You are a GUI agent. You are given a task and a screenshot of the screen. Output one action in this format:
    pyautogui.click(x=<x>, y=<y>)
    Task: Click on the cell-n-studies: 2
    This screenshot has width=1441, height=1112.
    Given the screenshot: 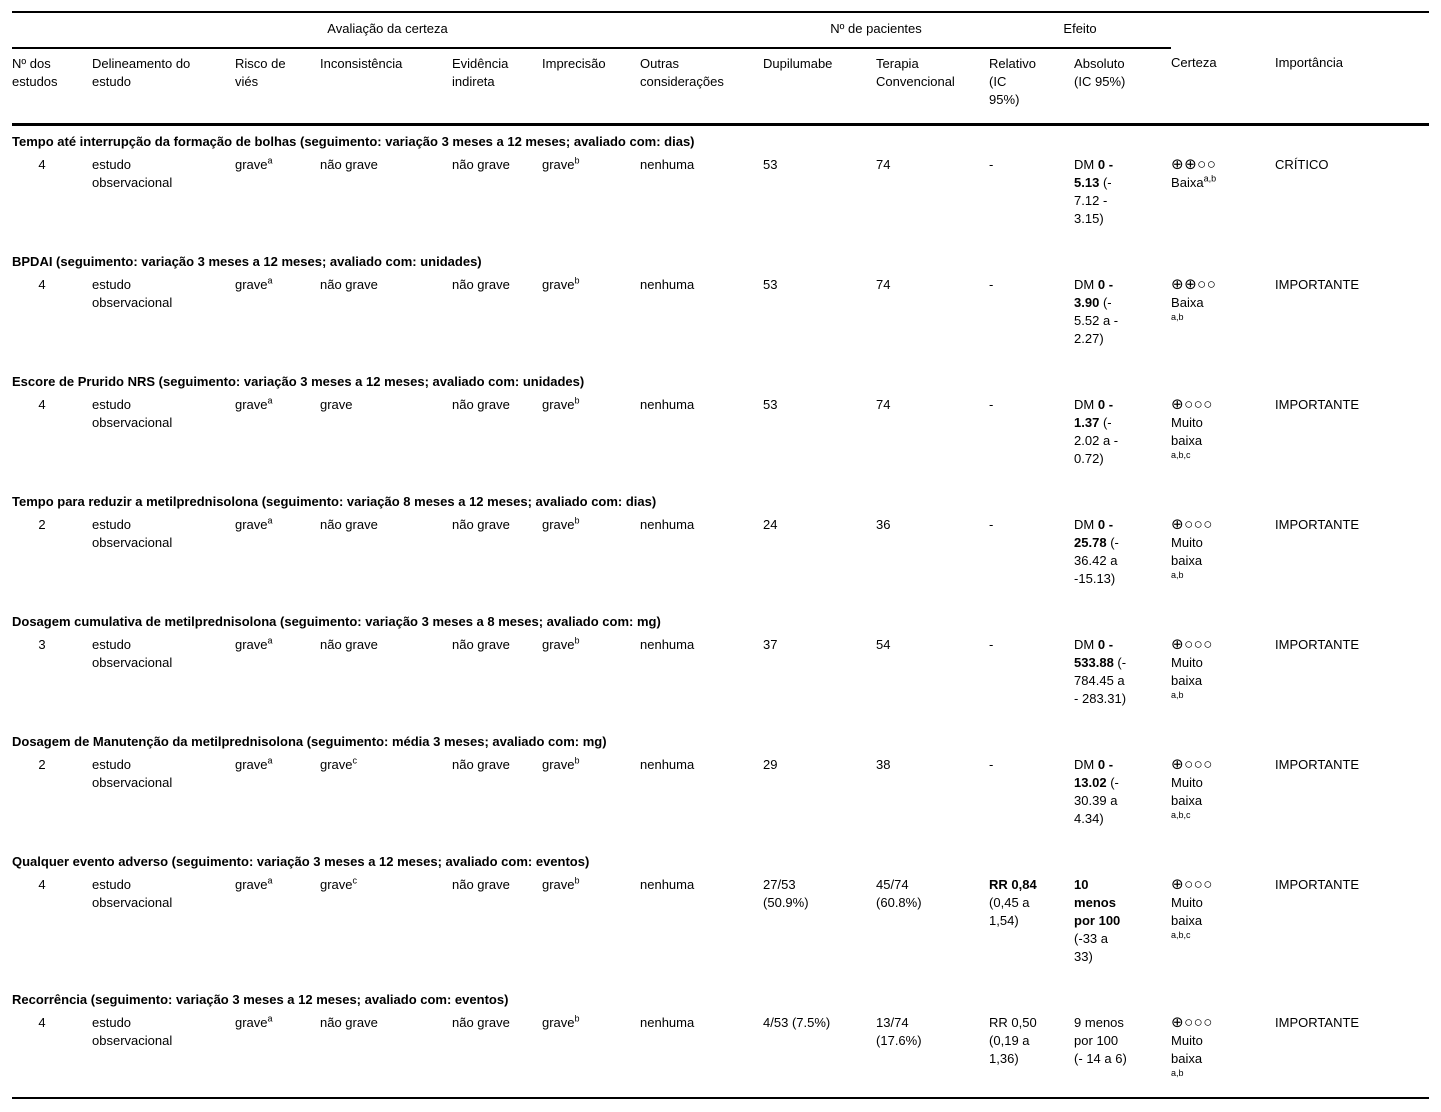 What is the action you would take?
    pyautogui.click(x=42, y=764)
    